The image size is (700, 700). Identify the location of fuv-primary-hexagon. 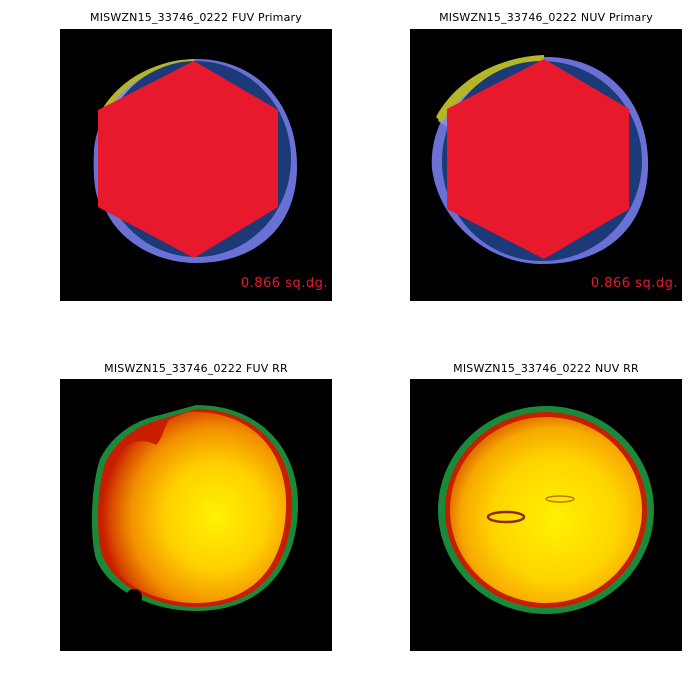
(188, 159).